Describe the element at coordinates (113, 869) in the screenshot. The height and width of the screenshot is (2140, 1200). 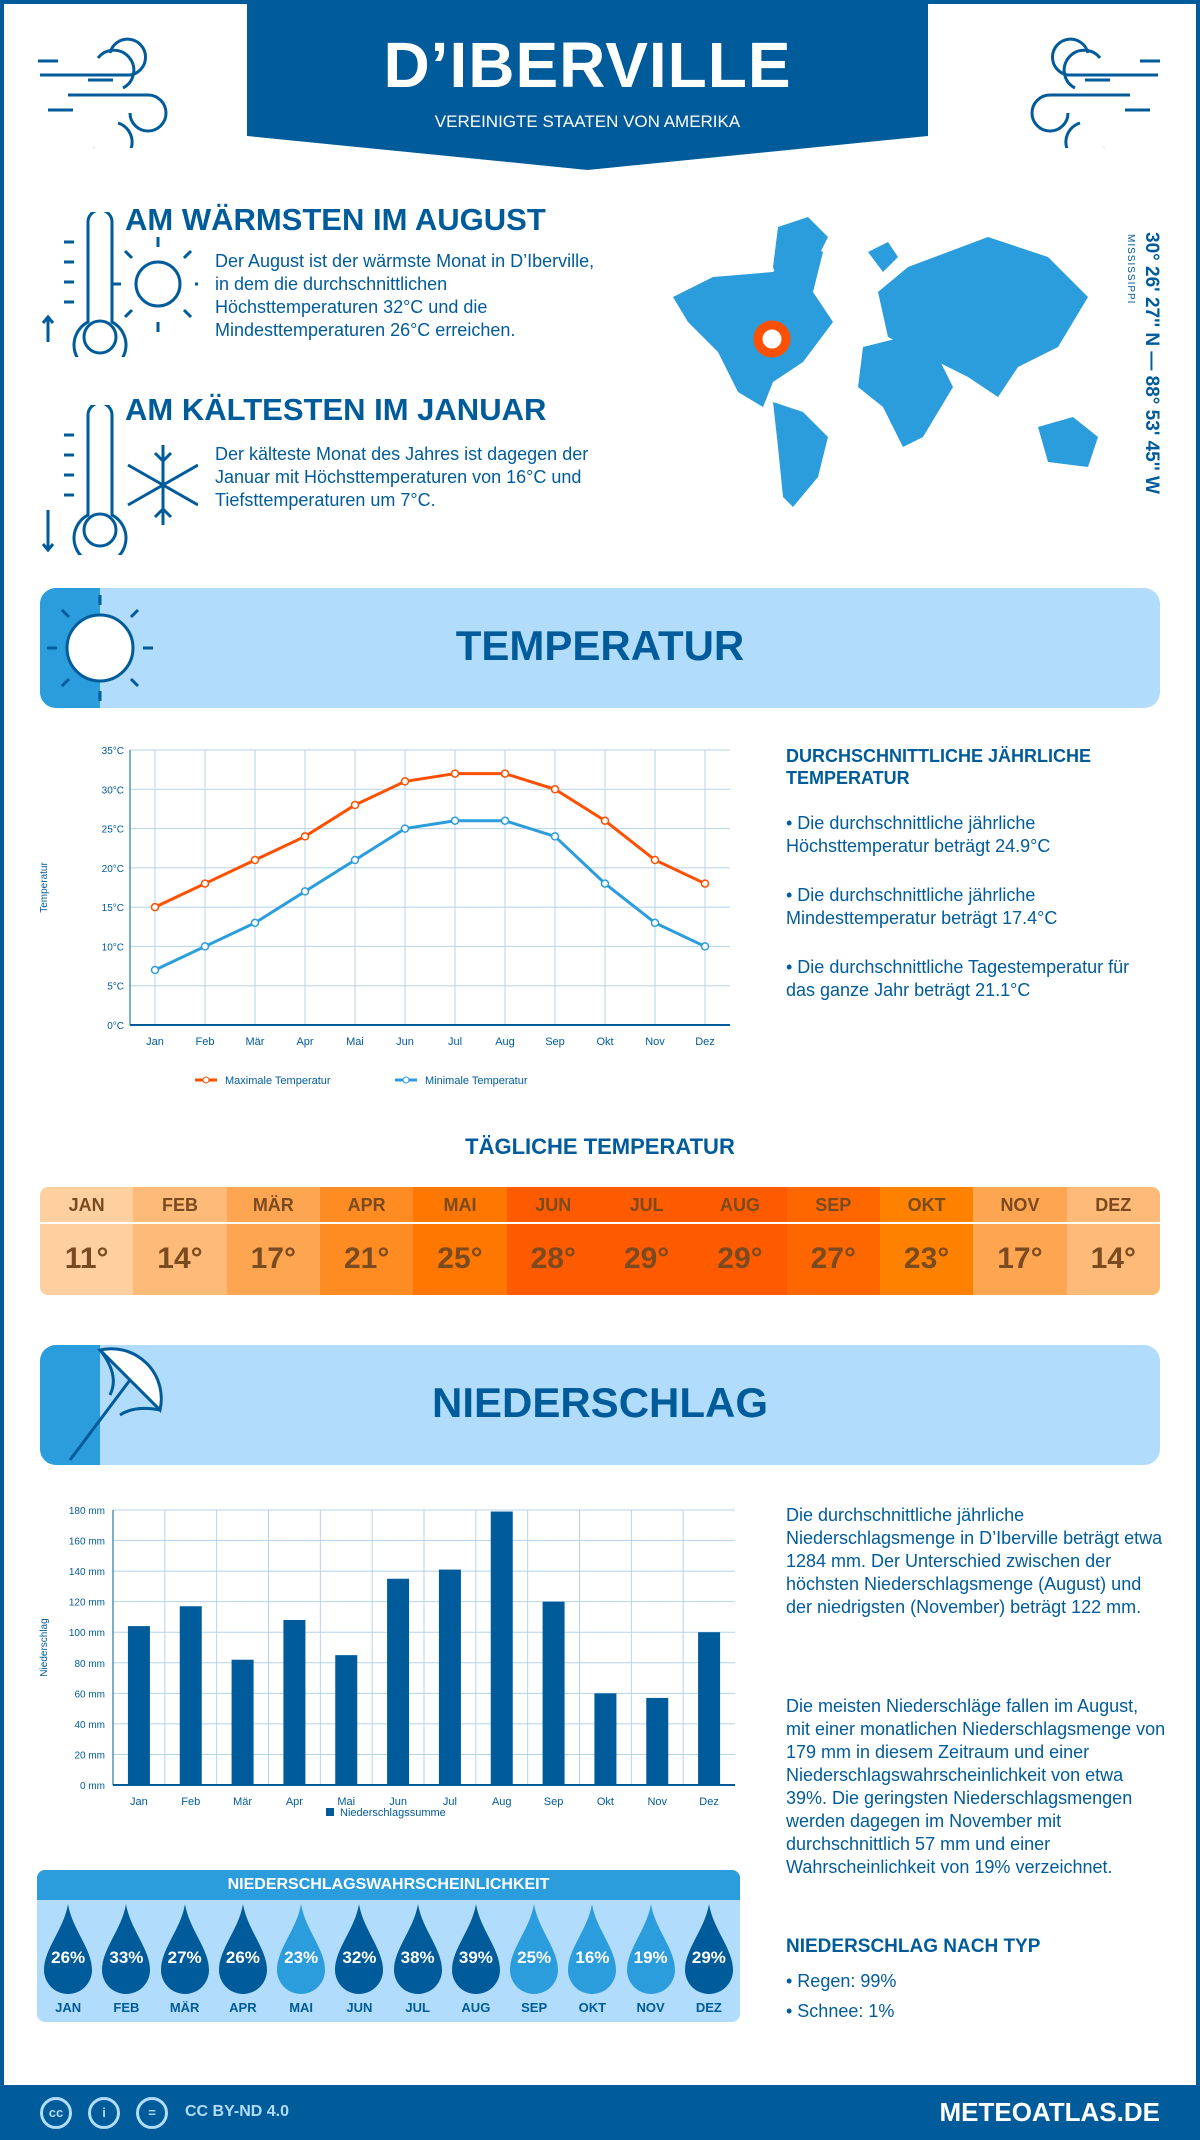
I see `y-tick-label: 20°C` at that location.